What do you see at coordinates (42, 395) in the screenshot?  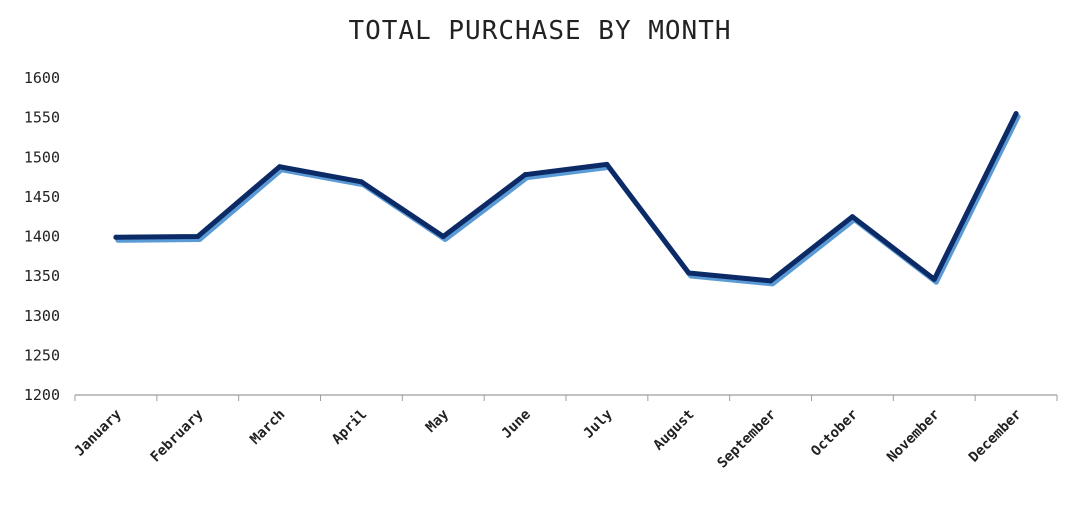 I see `y-tick-label: 1200` at bounding box center [42, 395].